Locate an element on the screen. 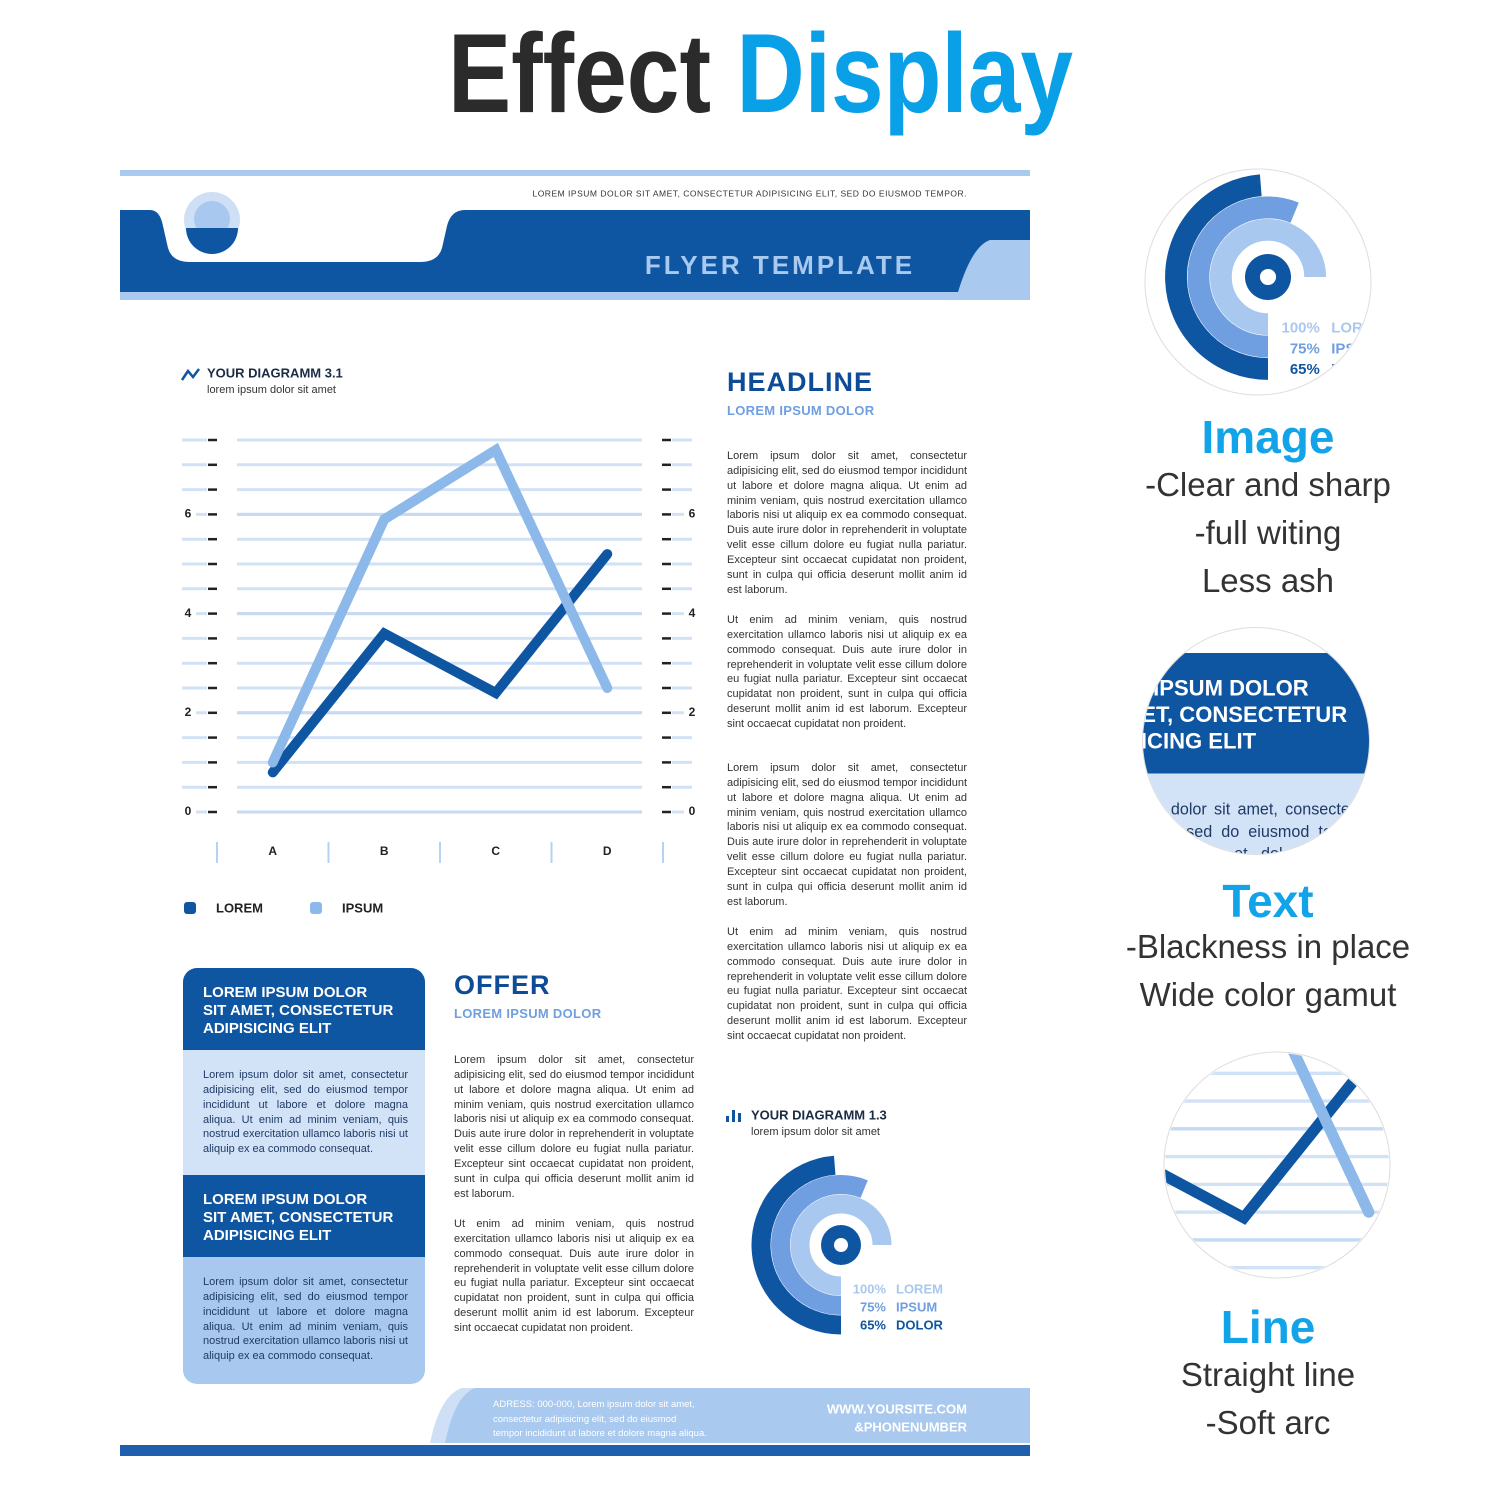 The image size is (1500, 1500). feature-line: -Blackness in place is located at coordinates (1268, 946).